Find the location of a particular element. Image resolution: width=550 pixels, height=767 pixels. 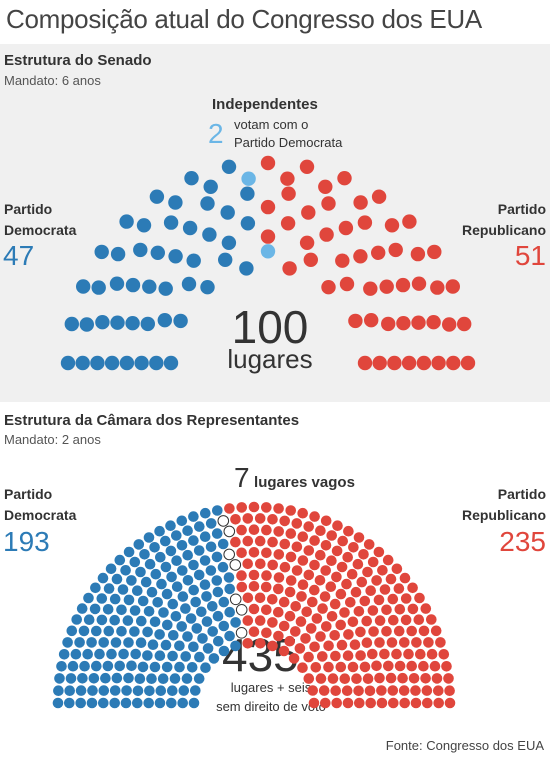

senate-democrat-label-line2: Democrata is located at coordinates (40, 230).